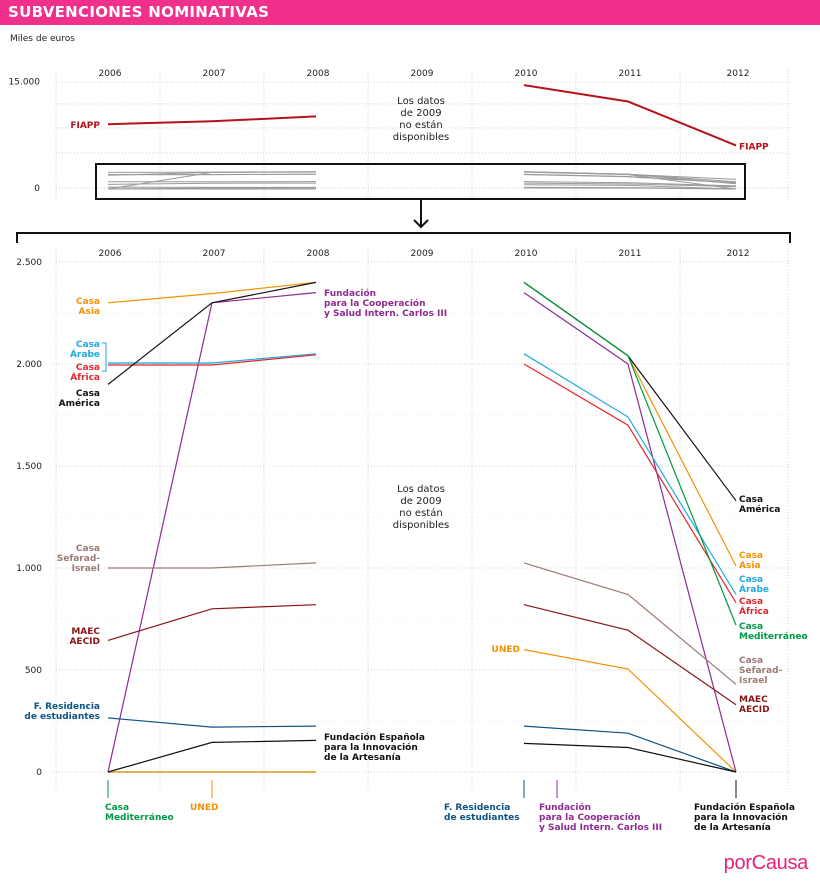 The image size is (820, 881). Describe the element at coordinates (85, 354) in the screenshot. I see `series-label-casa-arabe-left: Árabe` at that location.